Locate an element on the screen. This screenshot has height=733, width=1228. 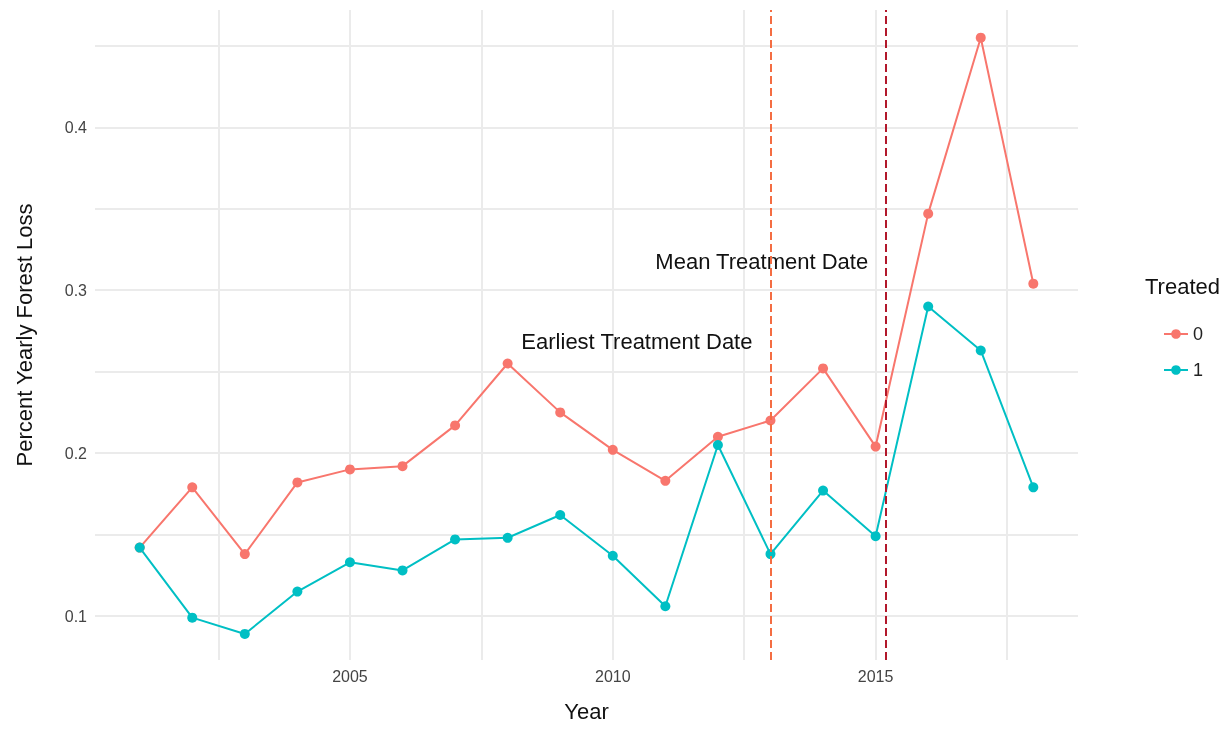
y-tick-label: 0.3 is located at coordinates (76, 290).